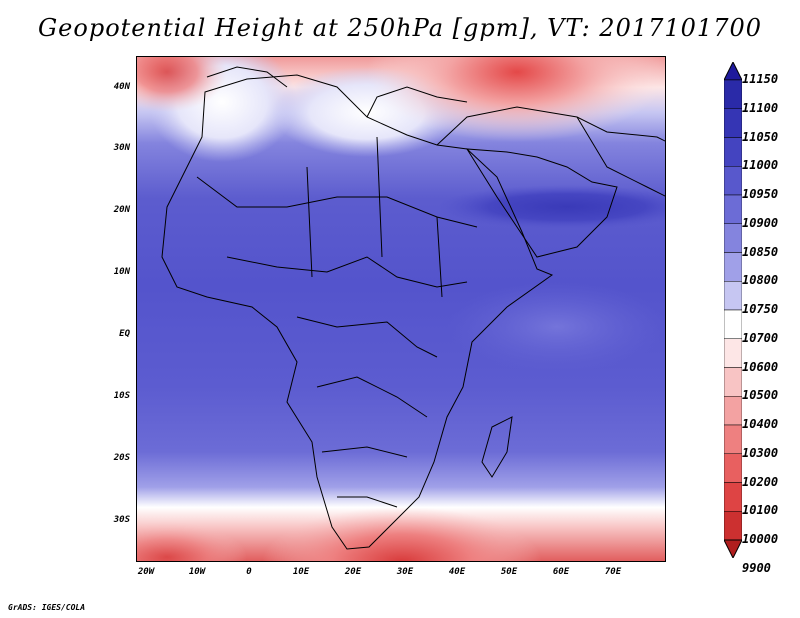 The width and height of the screenshot is (800, 618). I want to click on colorbar-label: 9900, so click(756, 567).